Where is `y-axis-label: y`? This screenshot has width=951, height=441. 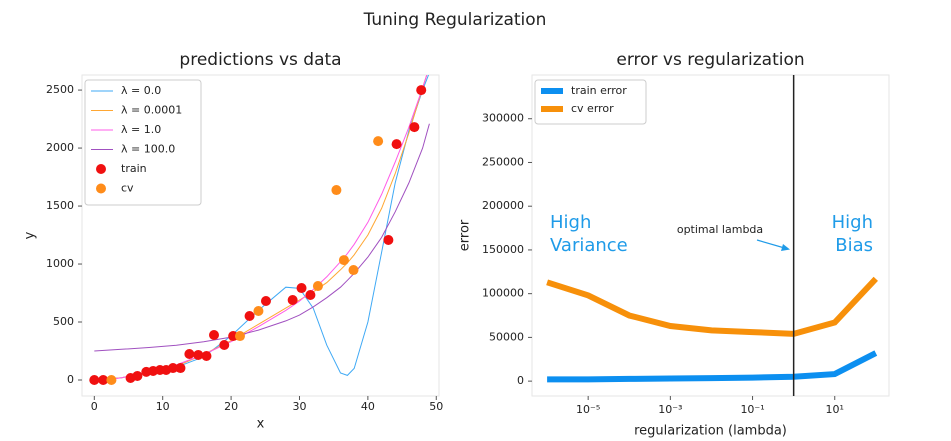 y-axis-label: y is located at coordinates (30, 235).